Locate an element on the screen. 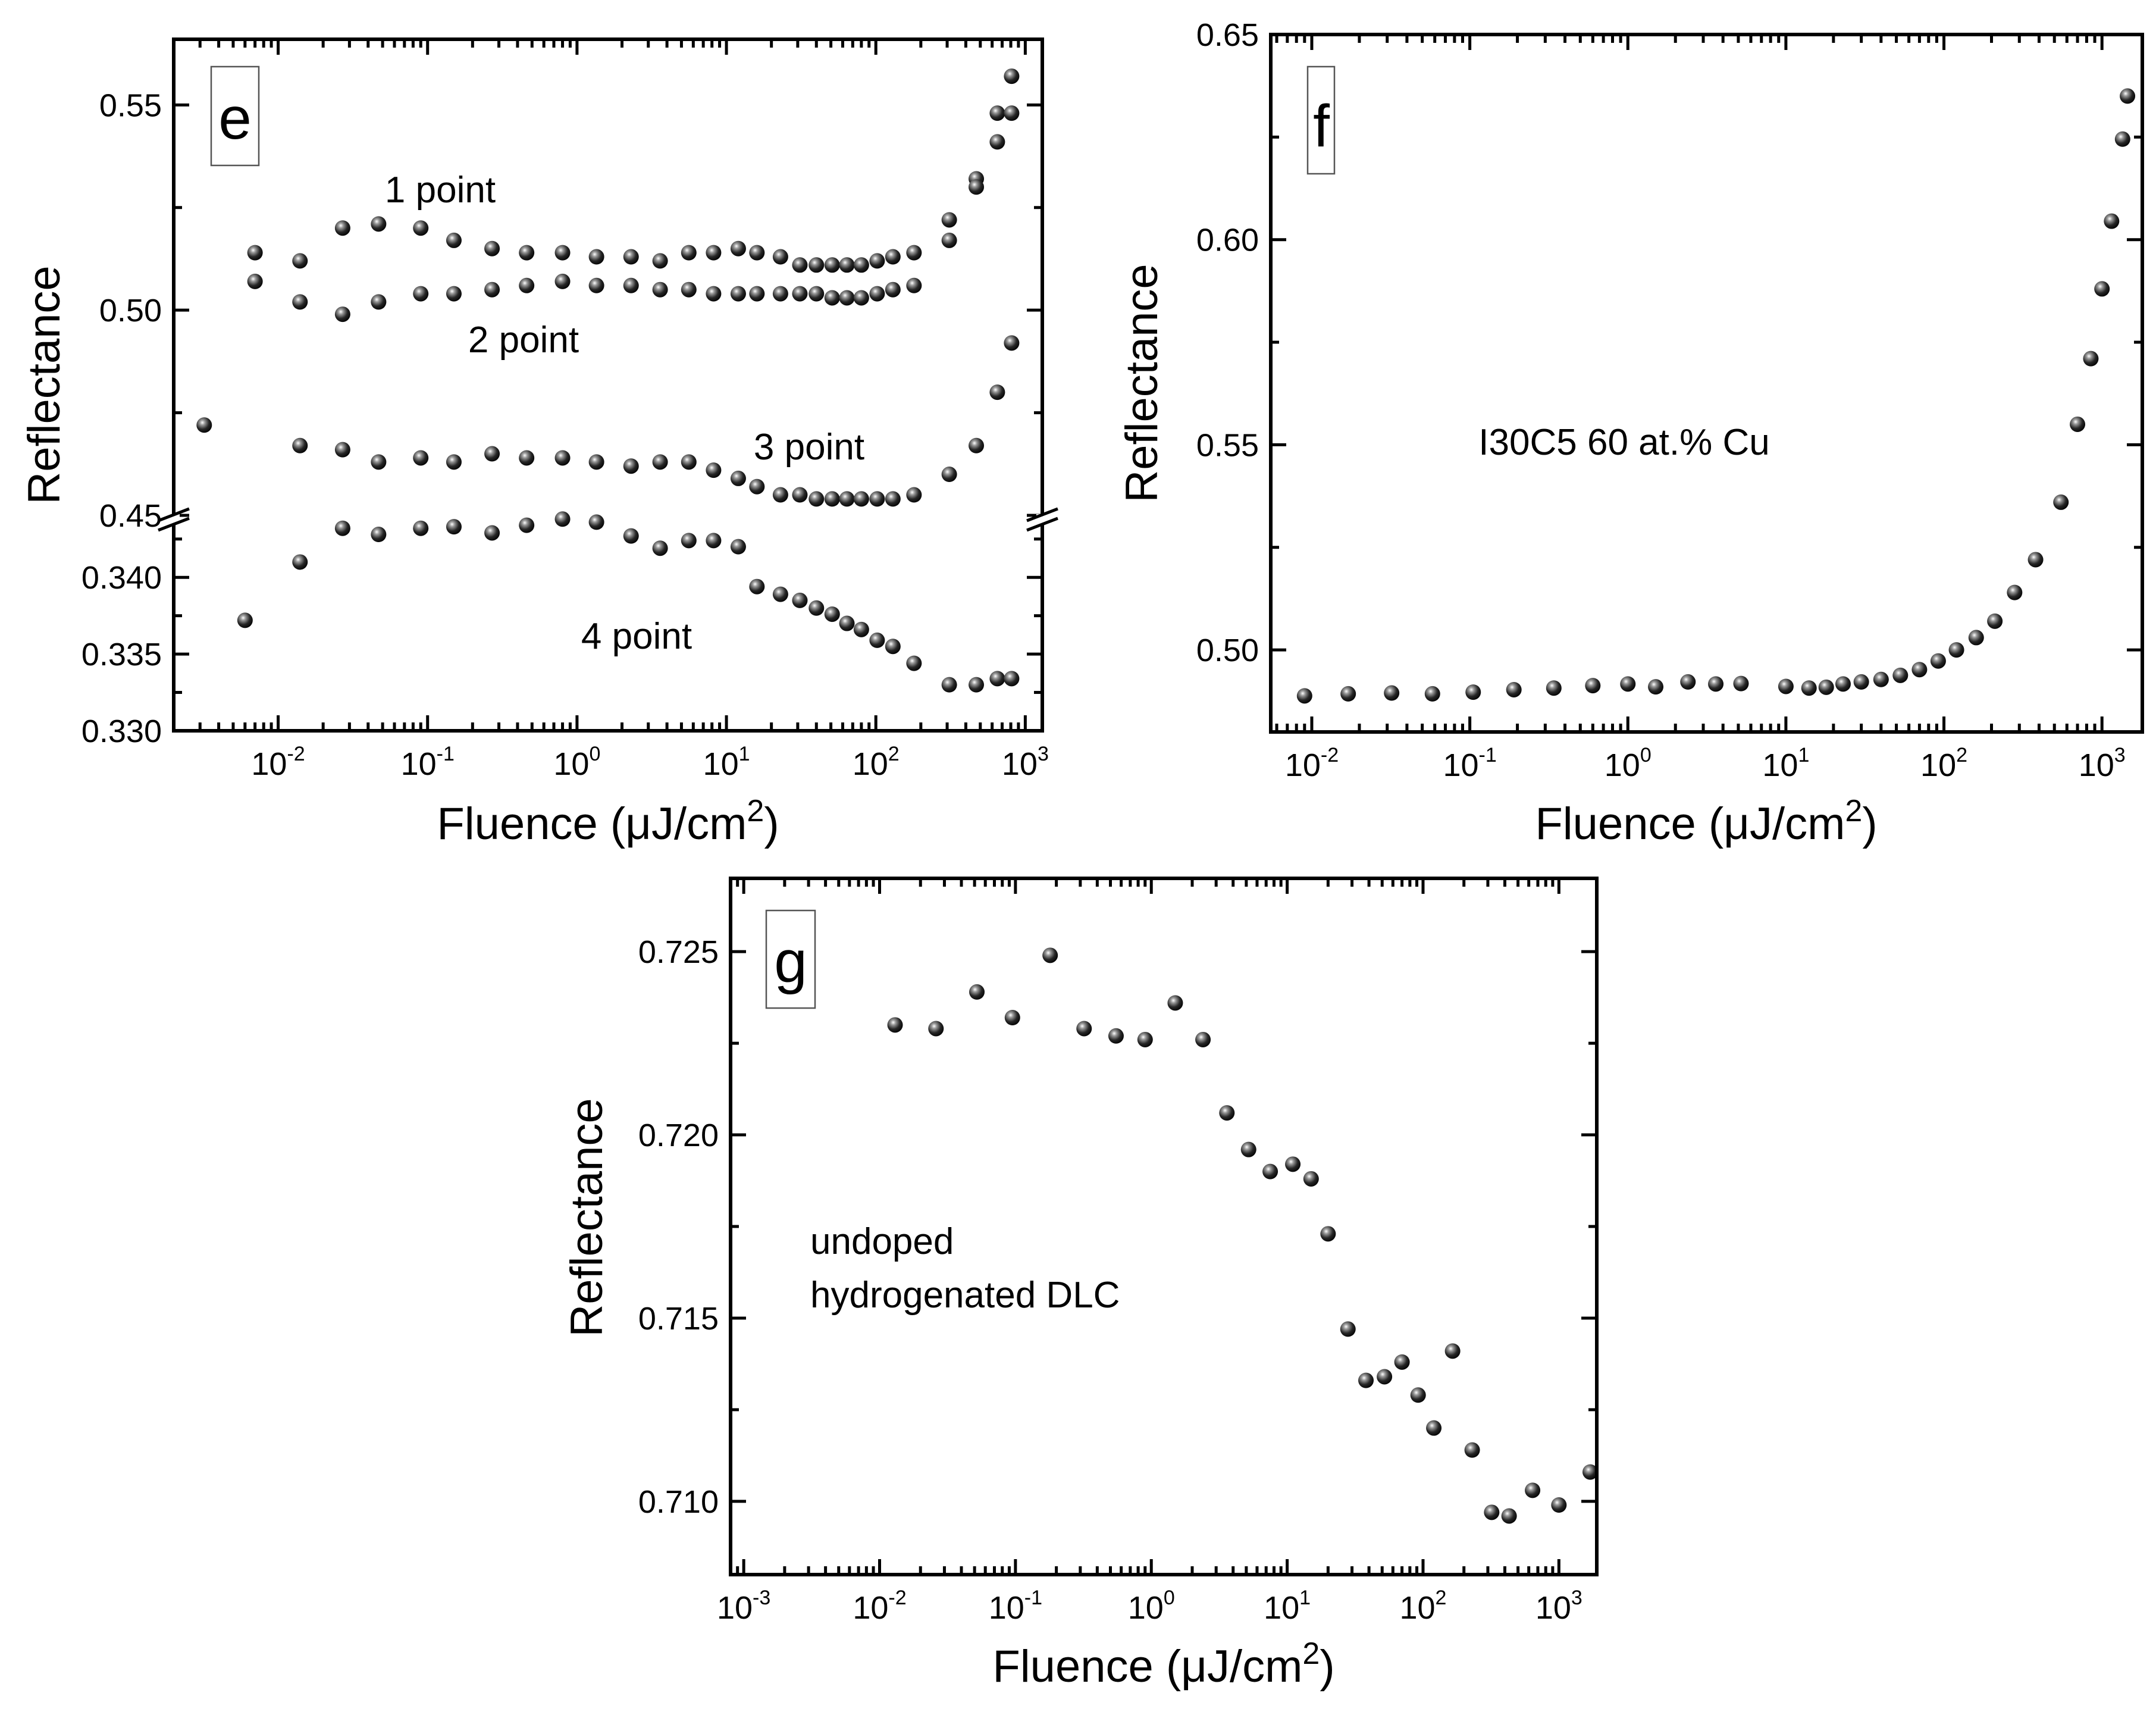  y-tick-label: 0.710 is located at coordinates (678, 1502).